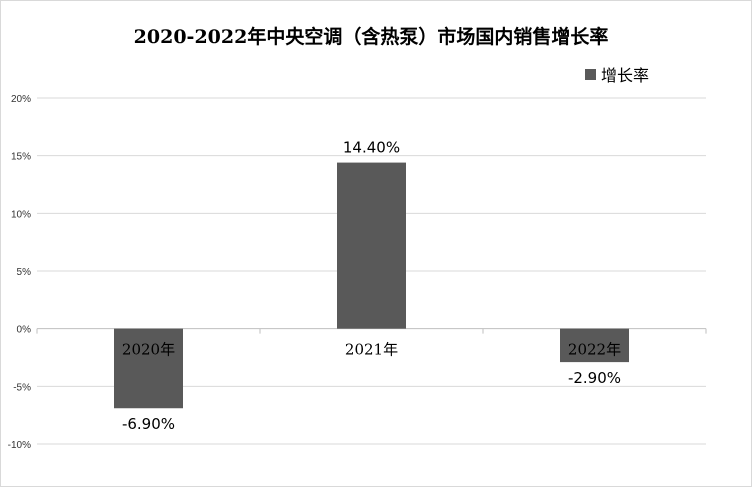 The width and height of the screenshot is (752, 487). I want to click on data-label: -2.90%, so click(594, 378).